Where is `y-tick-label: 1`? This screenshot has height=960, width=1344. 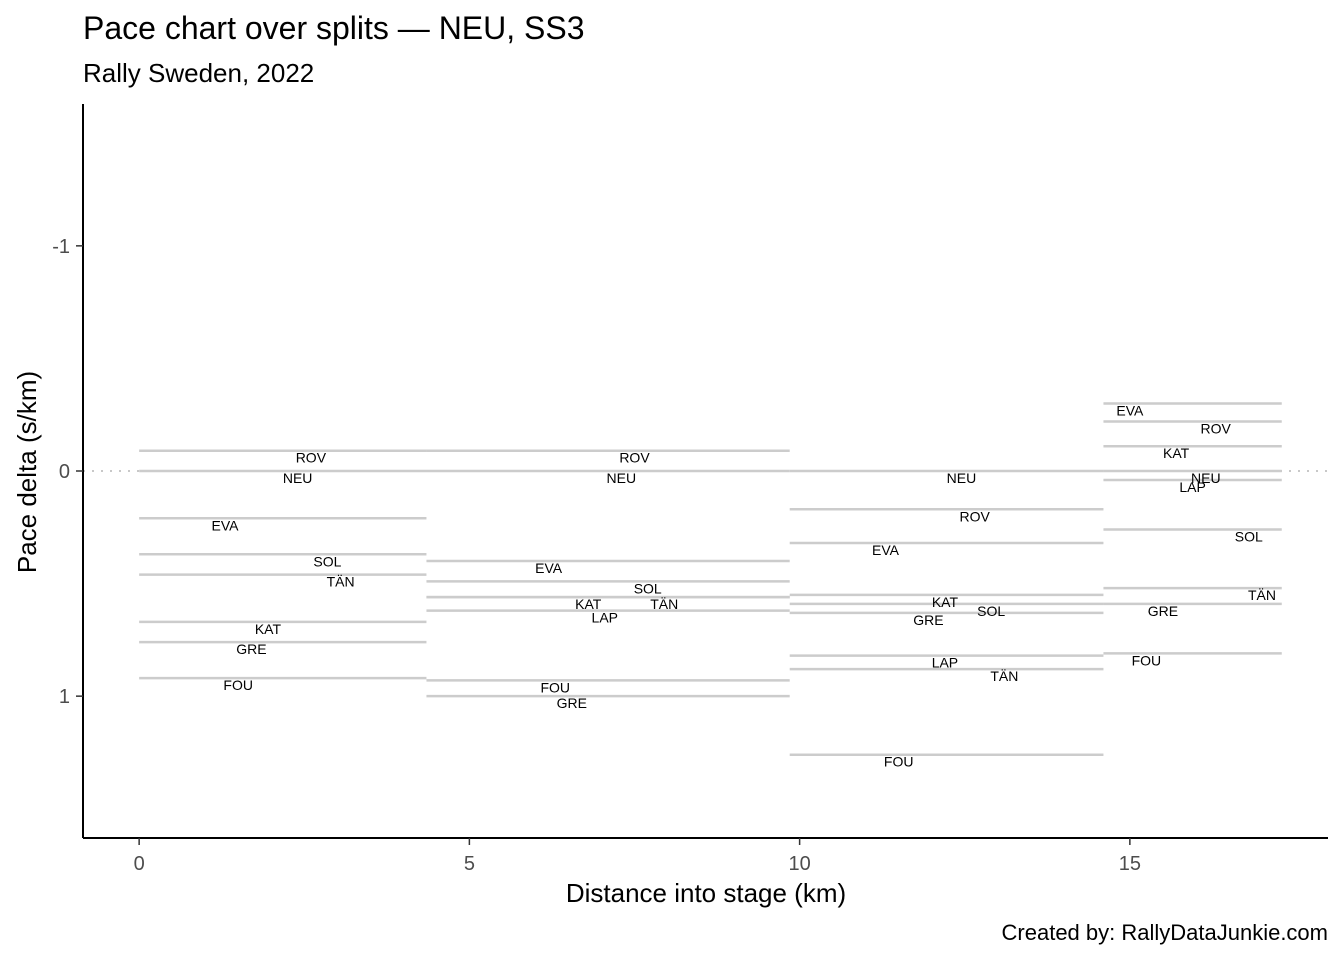
y-tick-label: 1 is located at coordinates (64, 697).